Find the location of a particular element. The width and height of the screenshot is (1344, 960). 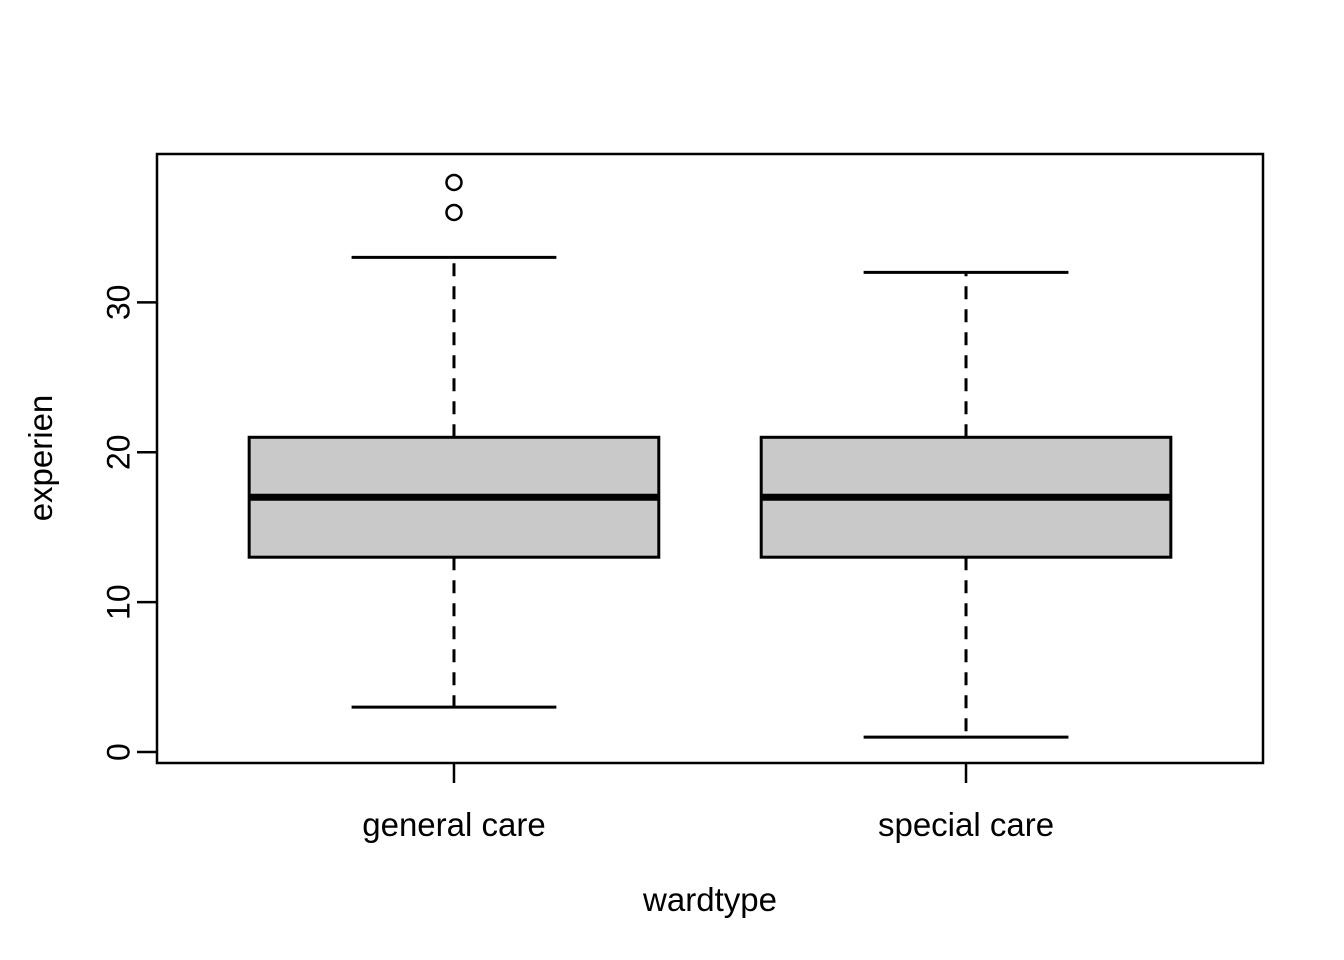

y-tick-label: 20 is located at coordinates (119, 452).